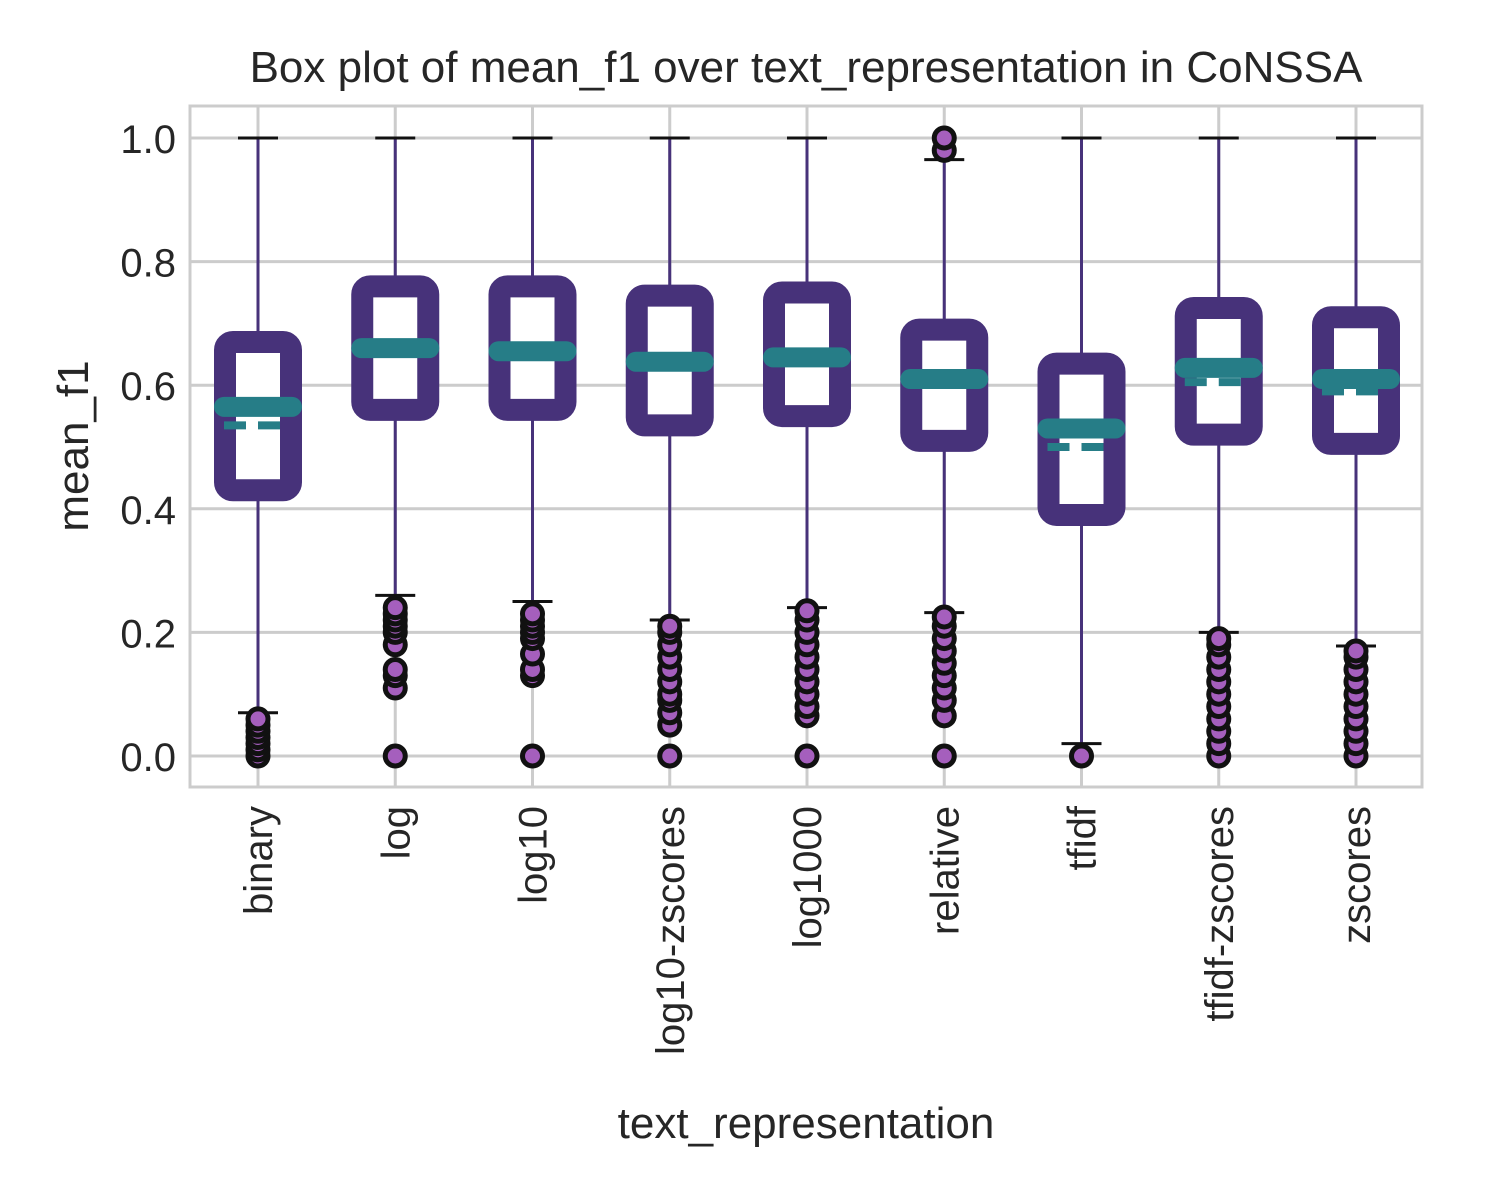  What do you see at coordinates (395, 452) in the screenshot?
I see `box-log` at bounding box center [395, 452].